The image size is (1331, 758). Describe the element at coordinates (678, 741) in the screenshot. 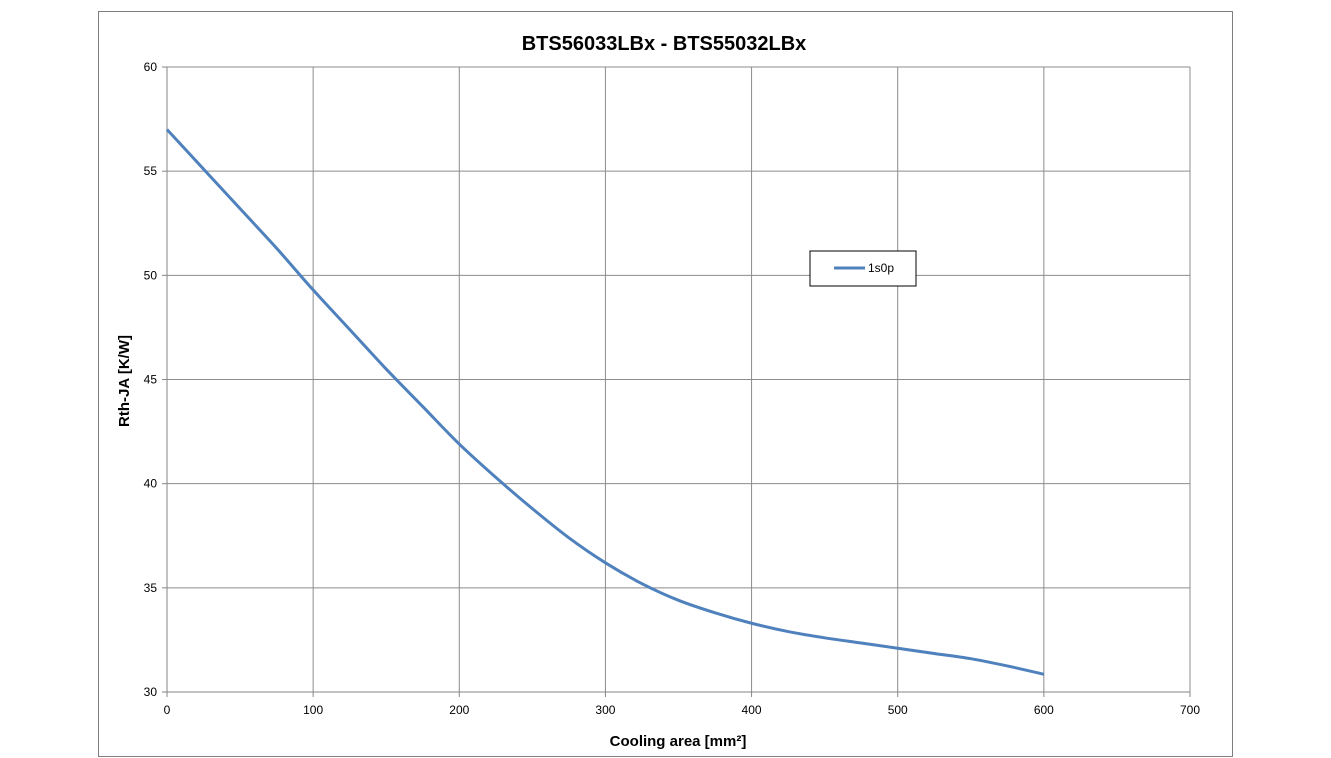

I see `x-axis-label: Cooling area [mm²]` at that location.